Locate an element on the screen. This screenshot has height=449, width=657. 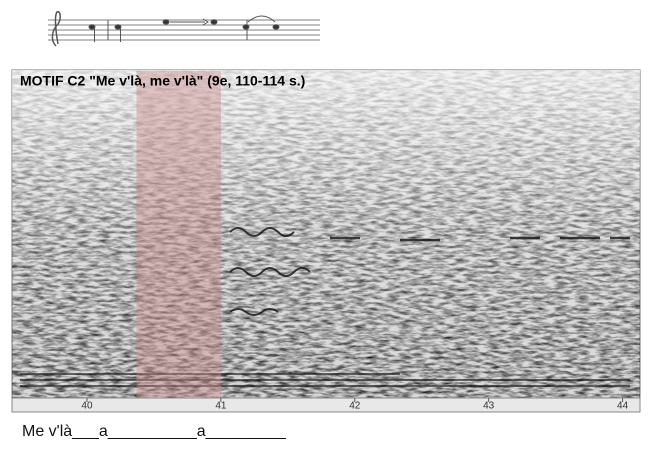
lyrics: Me v'là___a__________a_________ is located at coordinates (154, 431).